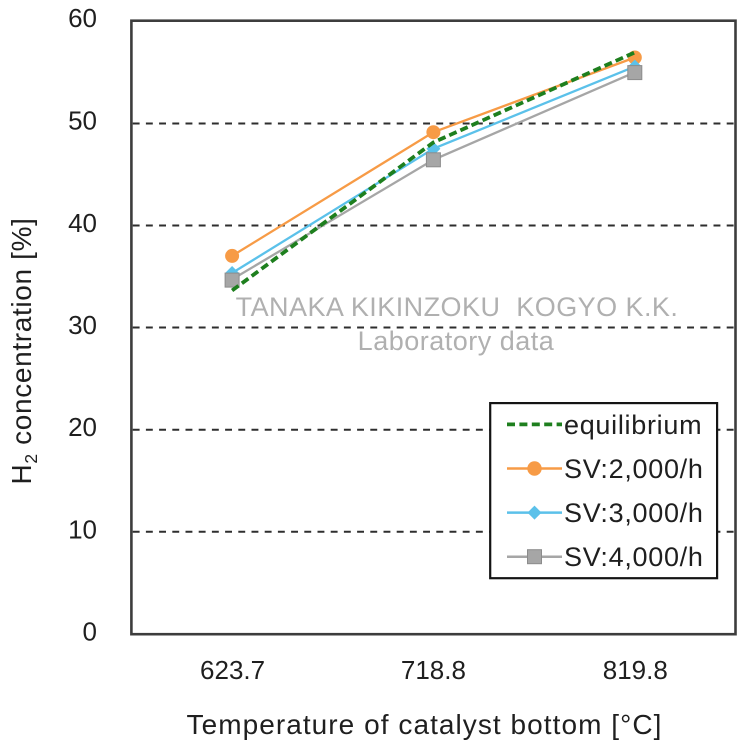  What do you see at coordinates (634, 469) in the screenshot?
I see `svg-text: SV:2,000/h` at bounding box center [634, 469].